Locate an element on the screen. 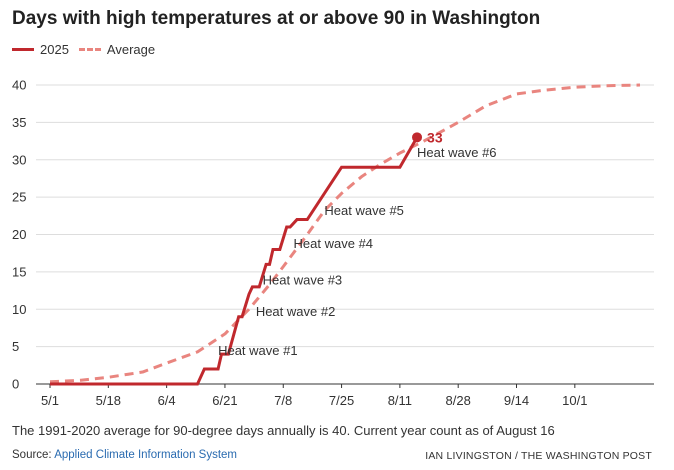 The image size is (674, 470). credit-line: IAN LIVINGSTON / THE WASHINGTON POST is located at coordinates (538, 456).